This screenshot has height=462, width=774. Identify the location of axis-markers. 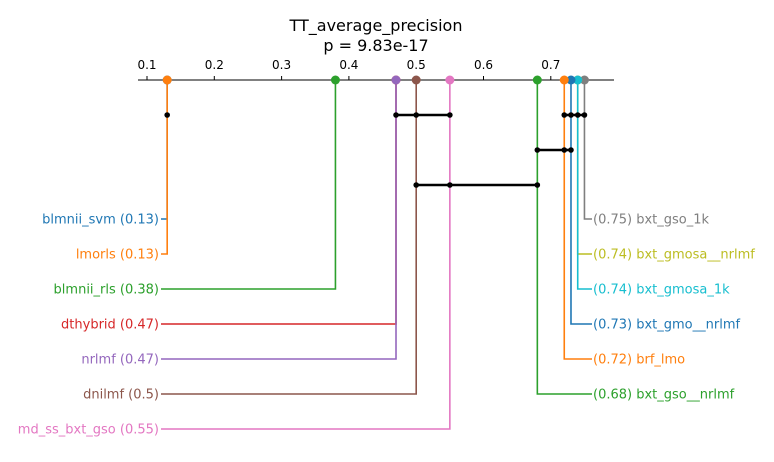
(375, 80).